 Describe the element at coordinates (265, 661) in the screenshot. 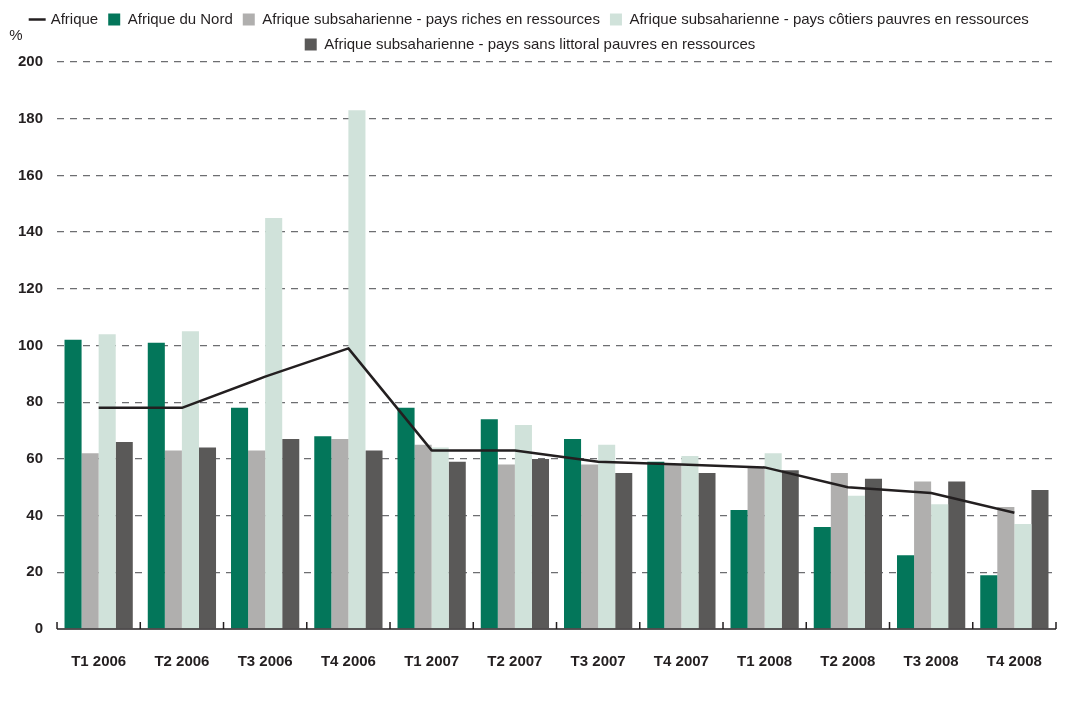

I see `x-tick-label: T3 2006` at that location.